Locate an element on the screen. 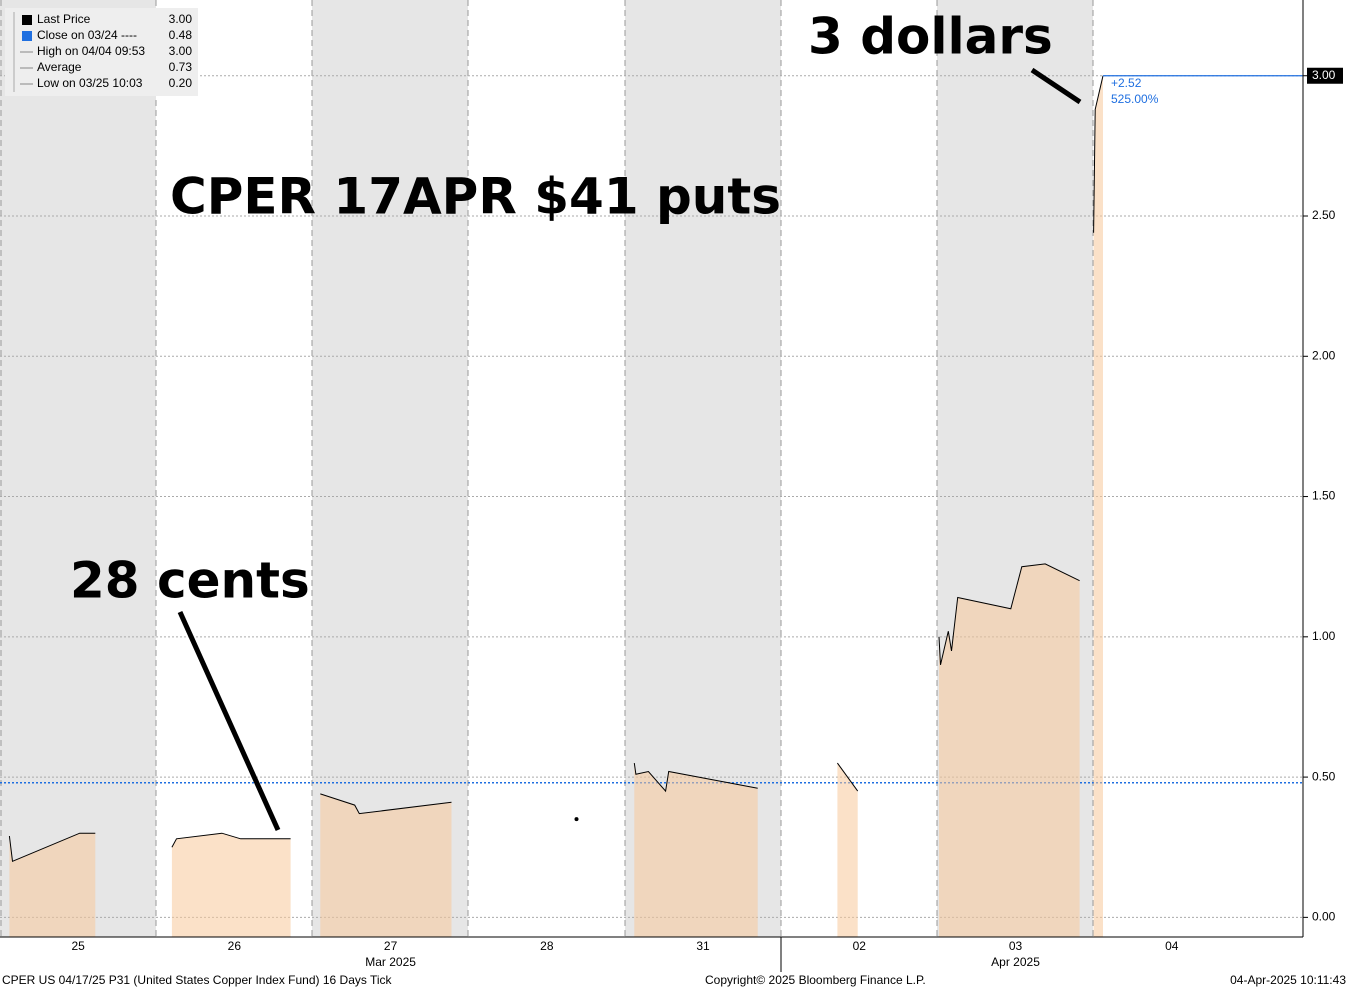  legend-label: Average is located at coordinates (59, 67).